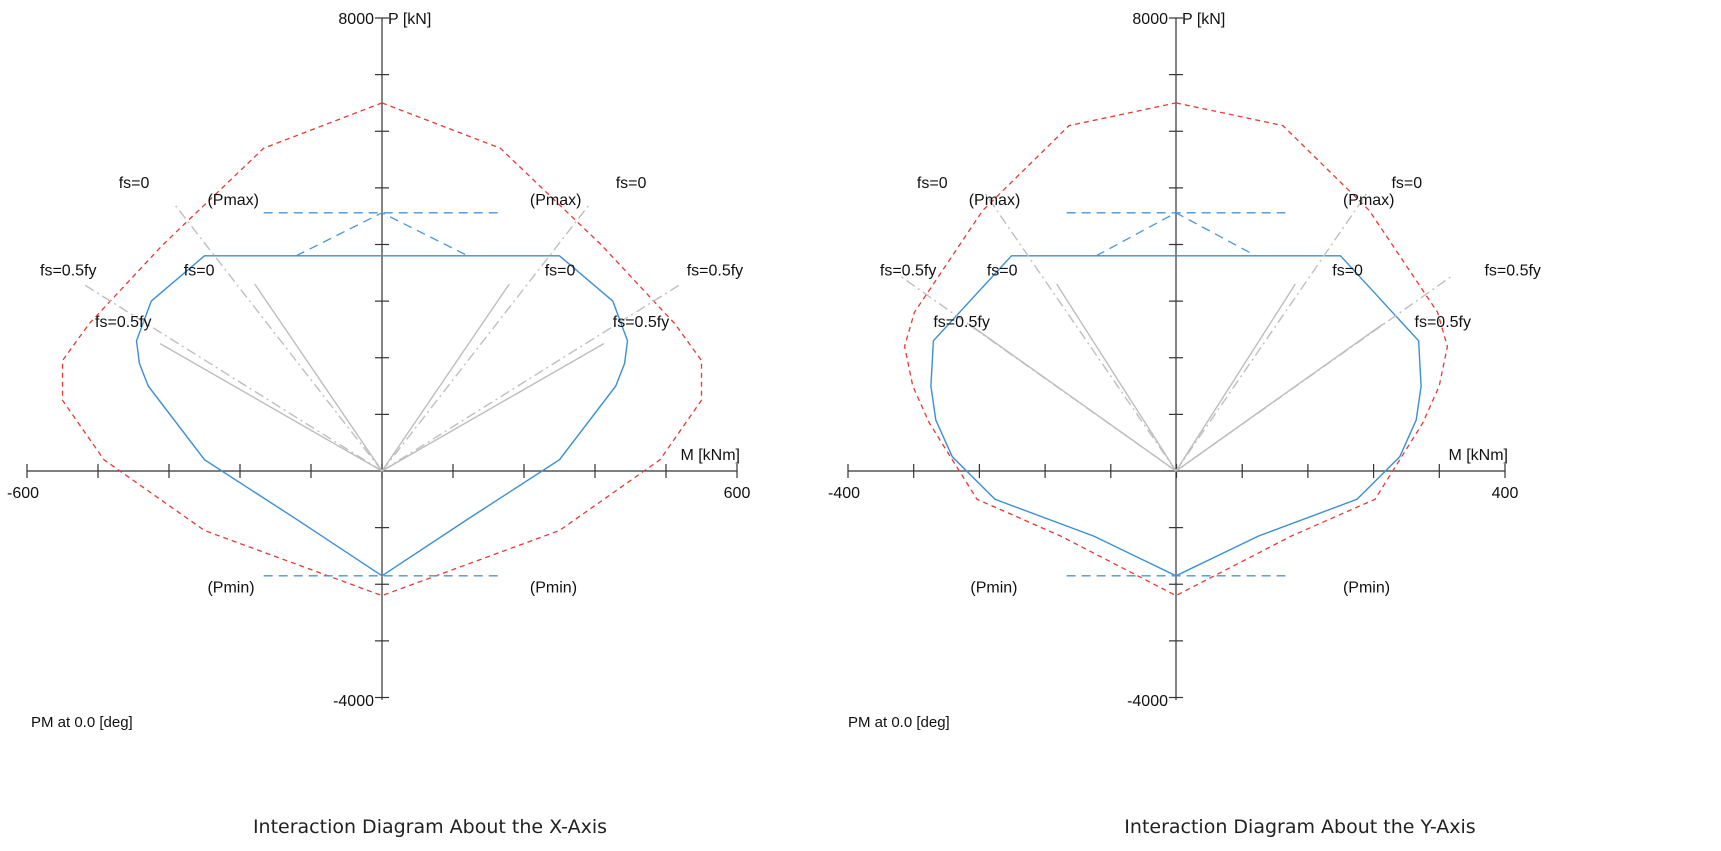 This screenshot has height=851, width=1721. Describe the element at coordinates (844, 493) in the screenshot. I see `x-tick-label-min: -400` at that location.